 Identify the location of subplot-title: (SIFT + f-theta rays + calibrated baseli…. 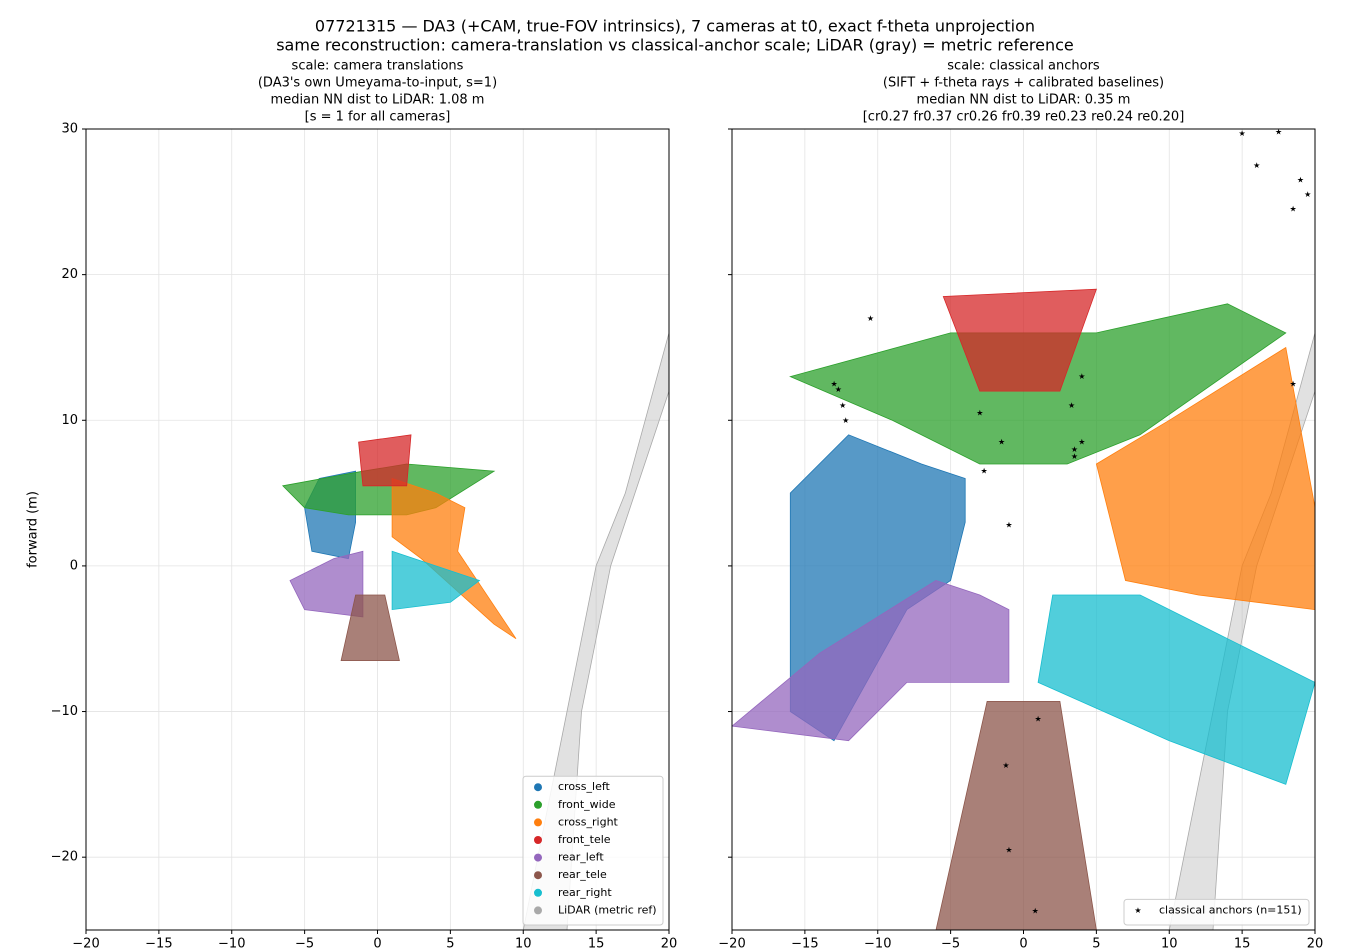
(1023, 83).